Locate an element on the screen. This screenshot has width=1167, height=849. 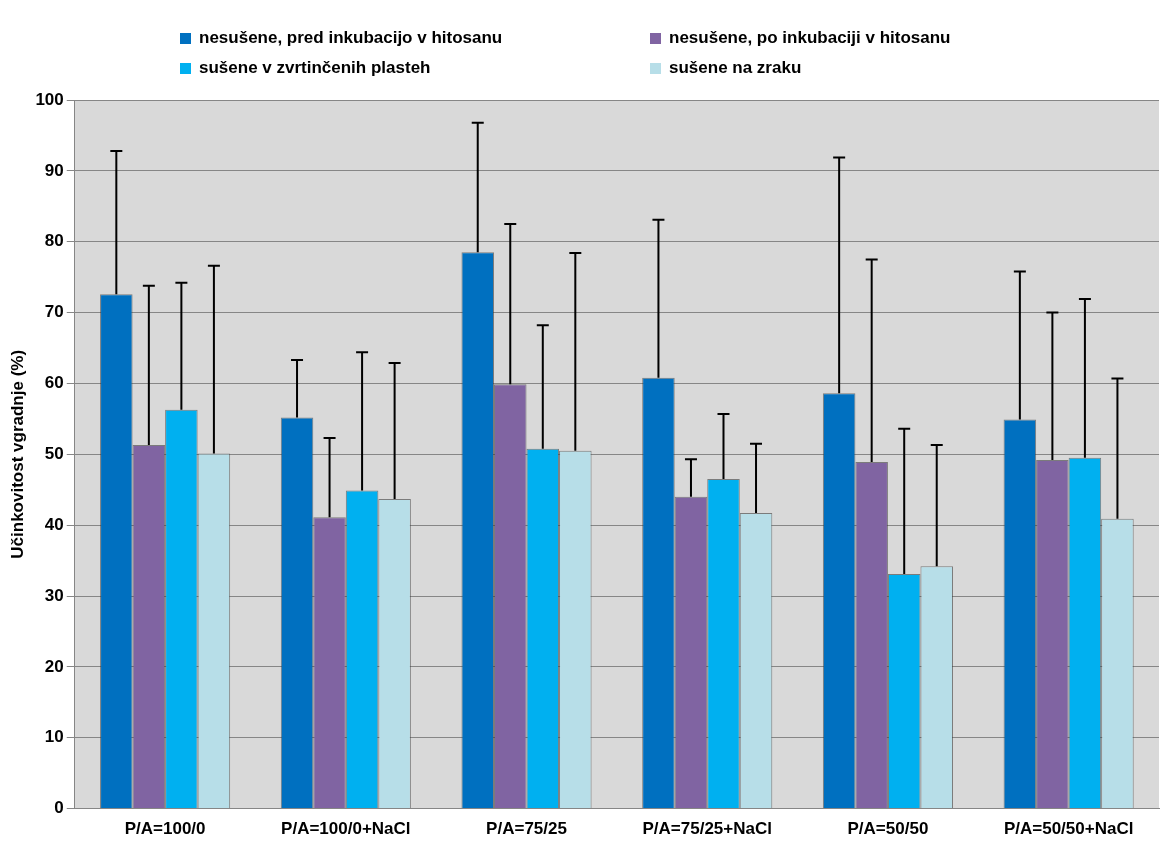
y-tick-label: 60 is located at coordinates (54, 383).